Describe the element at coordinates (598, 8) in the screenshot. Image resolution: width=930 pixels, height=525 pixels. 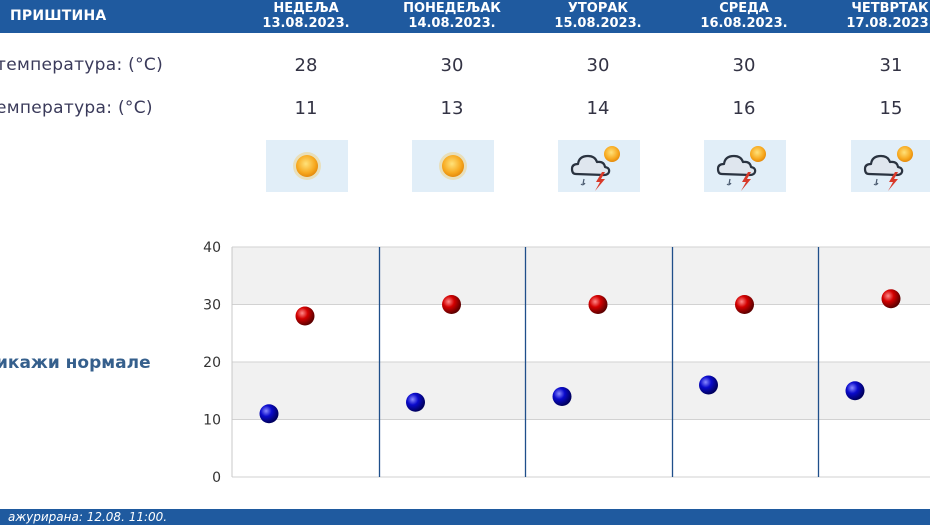
I see `day-name: УТОРАК` at that location.